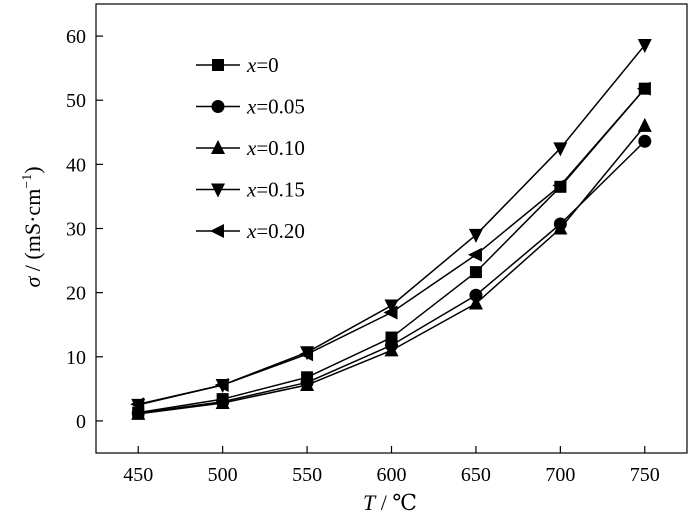 This screenshot has height=523, width=700. I want to click on legend-item-0: x=0, so click(237, 65).